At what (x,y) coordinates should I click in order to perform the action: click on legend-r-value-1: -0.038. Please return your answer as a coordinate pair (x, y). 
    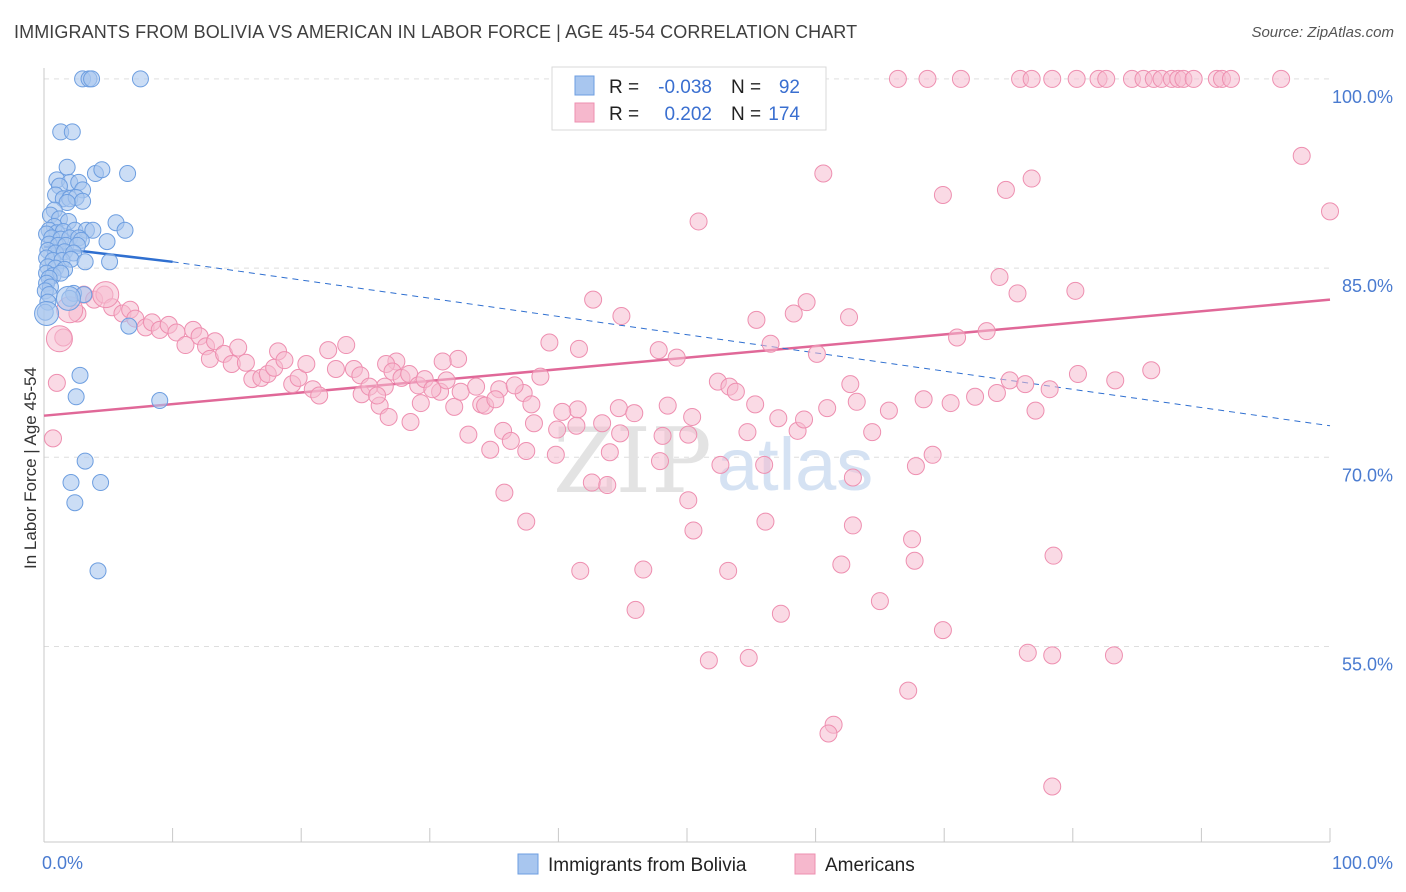
    Looking at the image, I should click on (685, 87).